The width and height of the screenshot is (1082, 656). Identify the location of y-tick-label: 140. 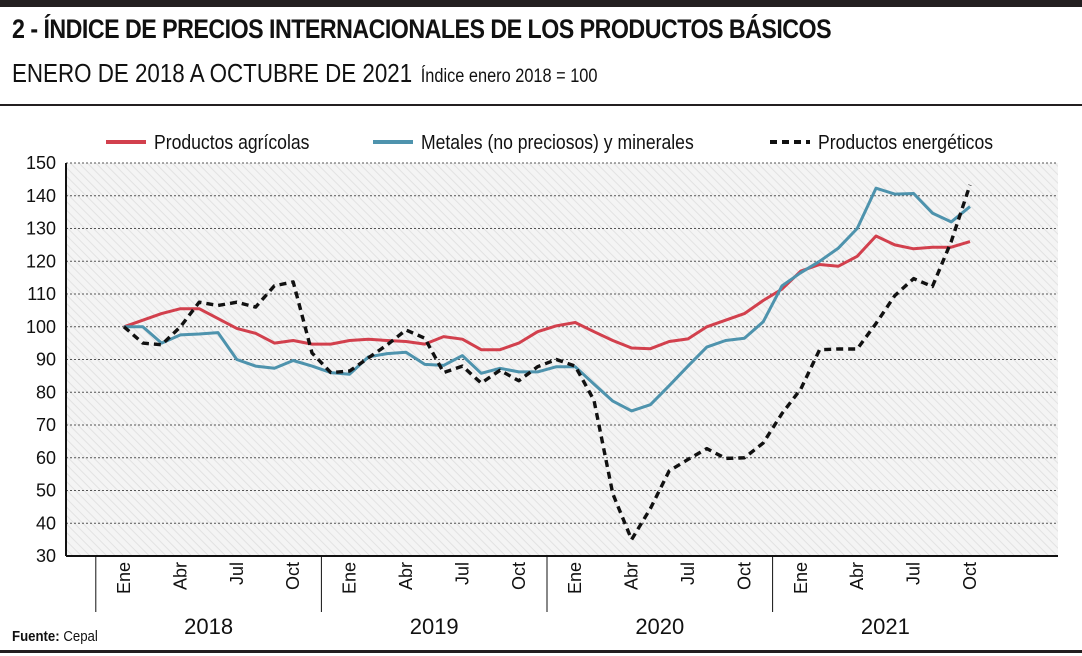
(41, 196).